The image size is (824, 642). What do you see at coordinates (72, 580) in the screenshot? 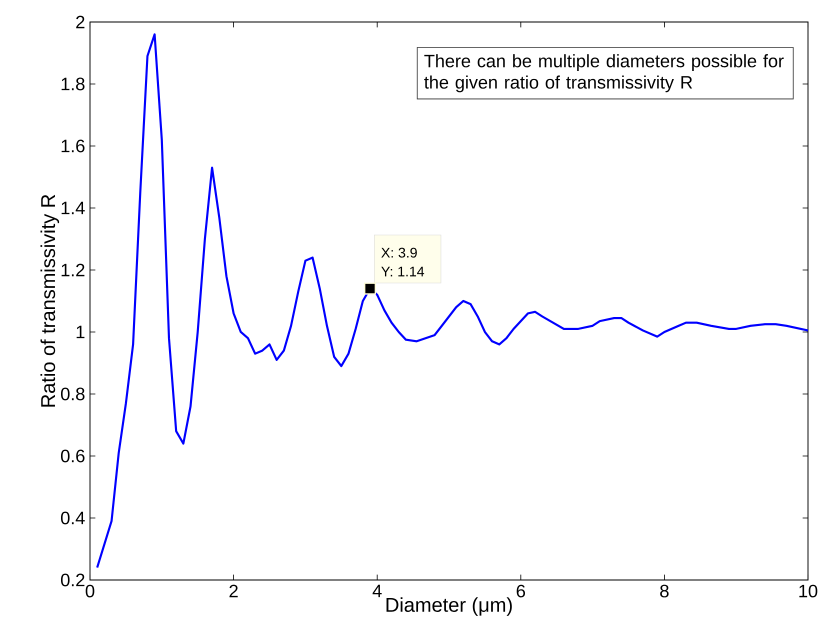
I see `y-tick-label: 0.2` at bounding box center [72, 580].